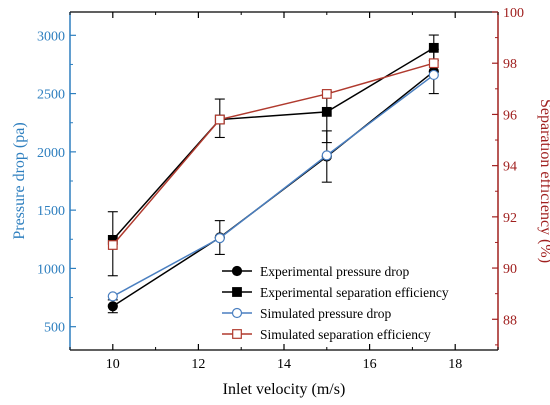 This screenshot has width=550, height=405. I want to click on legend-item: Experimental pressure drop, so click(315, 271).